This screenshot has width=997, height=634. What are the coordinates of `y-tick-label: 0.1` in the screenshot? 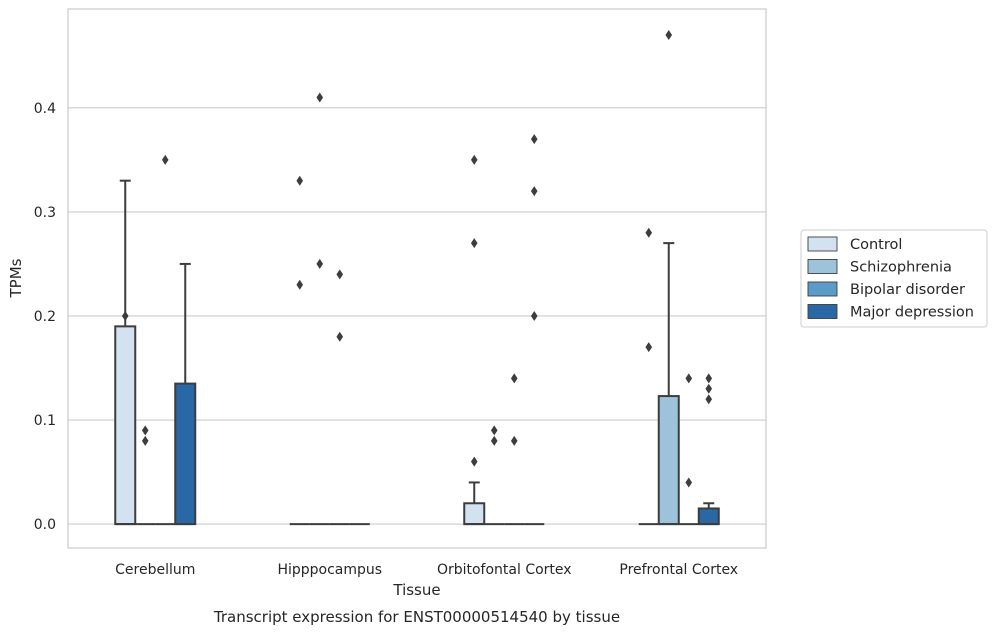 It's located at (45, 421).